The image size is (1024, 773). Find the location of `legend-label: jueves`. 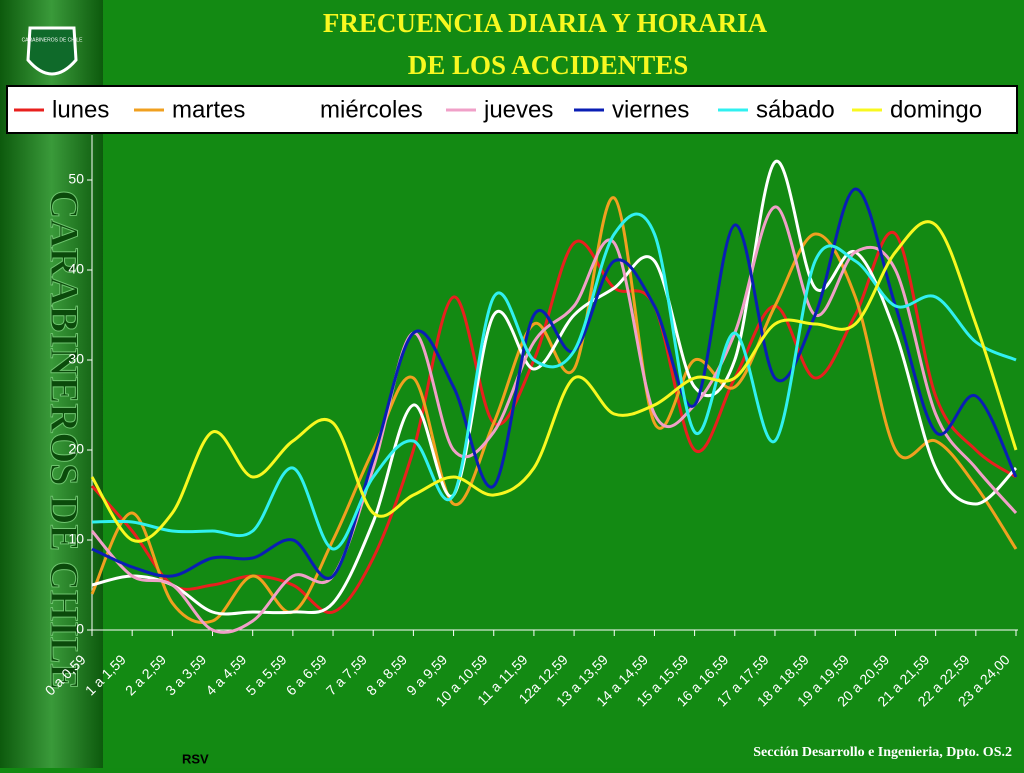

legend-label: jueves is located at coordinates (518, 109).